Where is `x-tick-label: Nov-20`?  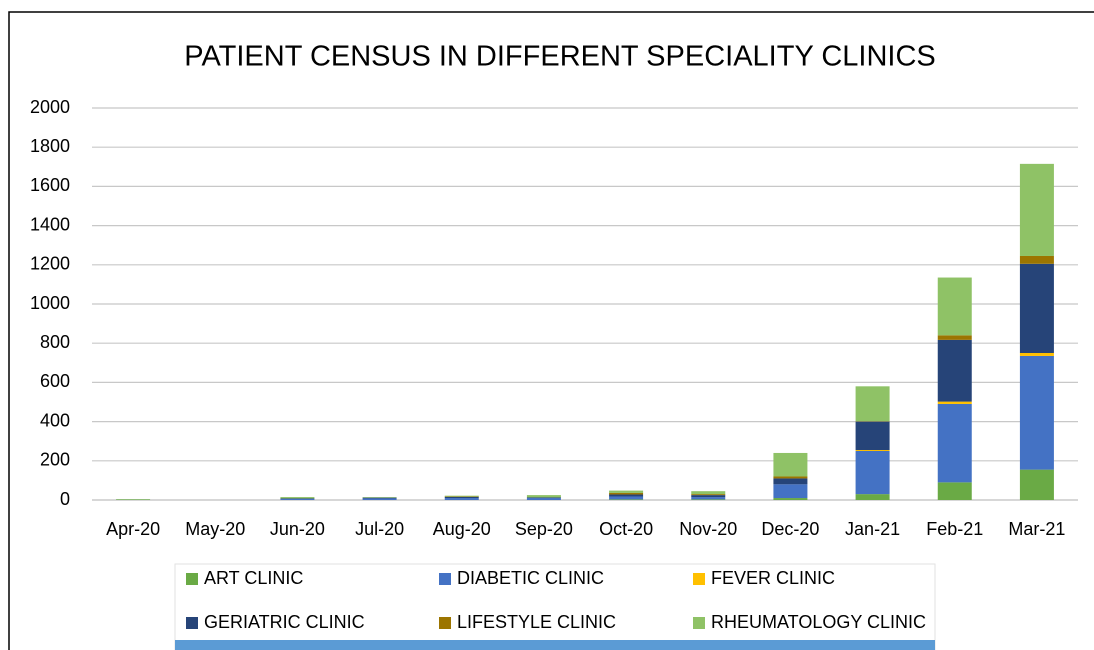 x-tick-label: Nov-20 is located at coordinates (708, 529).